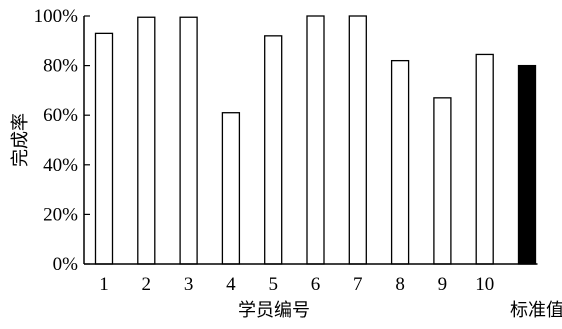  I want to click on x-tick-label: 10, so click(484, 284).